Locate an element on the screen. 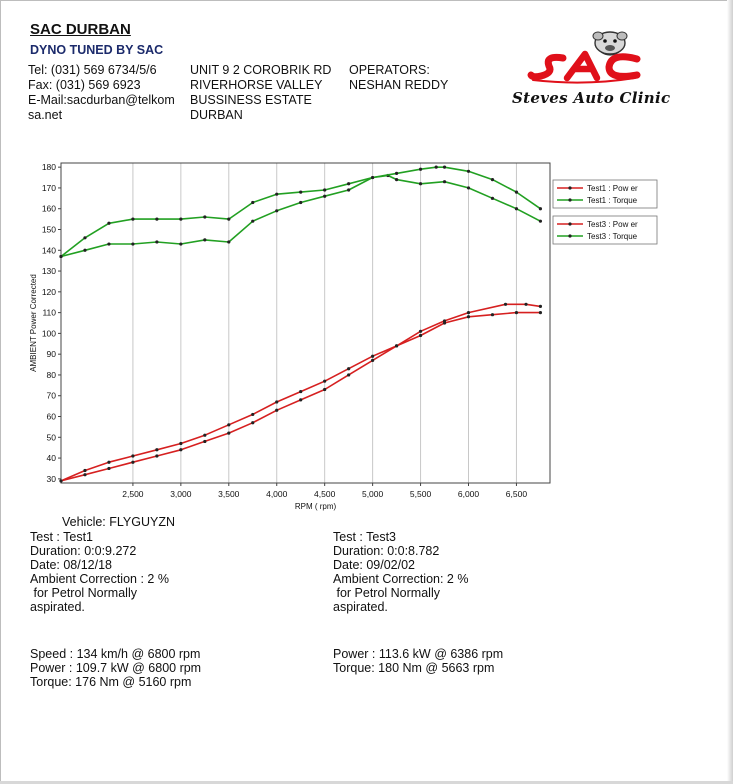 The height and width of the screenshot is (784, 733). x-tick-label: 4,000 is located at coordinates (277, 494).